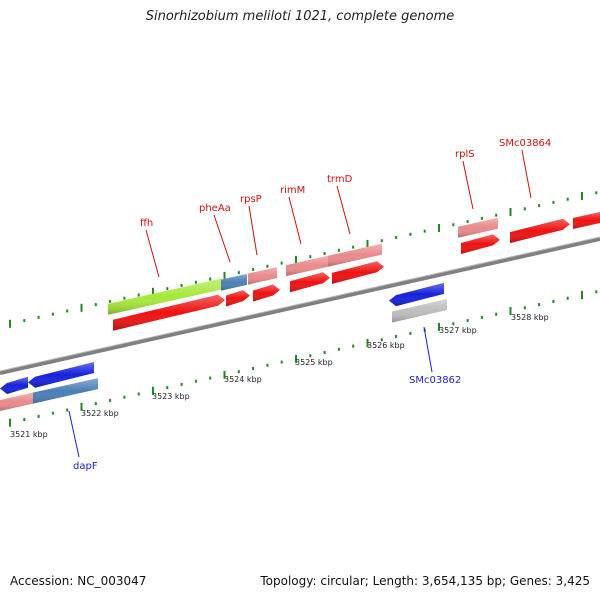 The height and width of the screenshot is (600, 600). I want to click on gene-dapF, so click(61, 375).